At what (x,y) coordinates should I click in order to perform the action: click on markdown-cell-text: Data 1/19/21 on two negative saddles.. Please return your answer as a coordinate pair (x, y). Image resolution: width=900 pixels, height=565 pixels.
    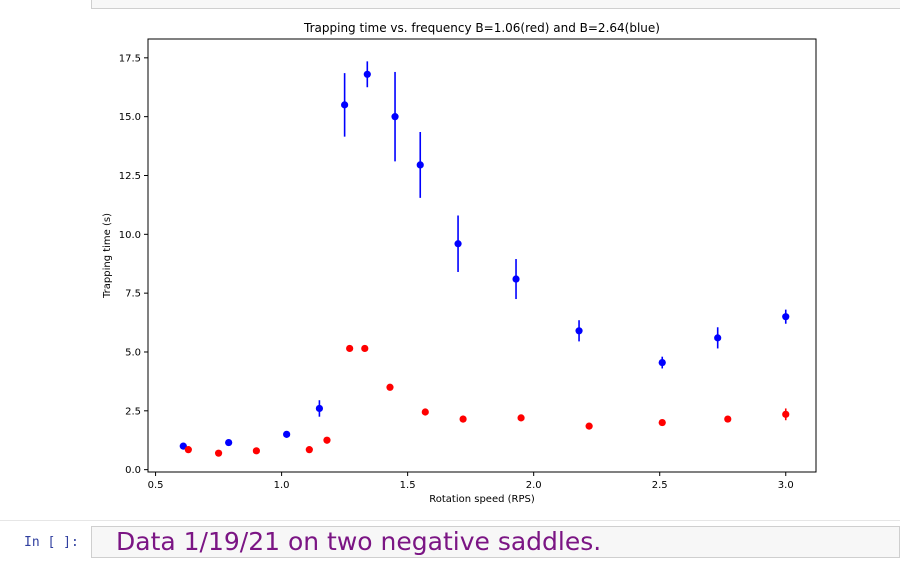
    Looking at the image, I should click on (359, 541).